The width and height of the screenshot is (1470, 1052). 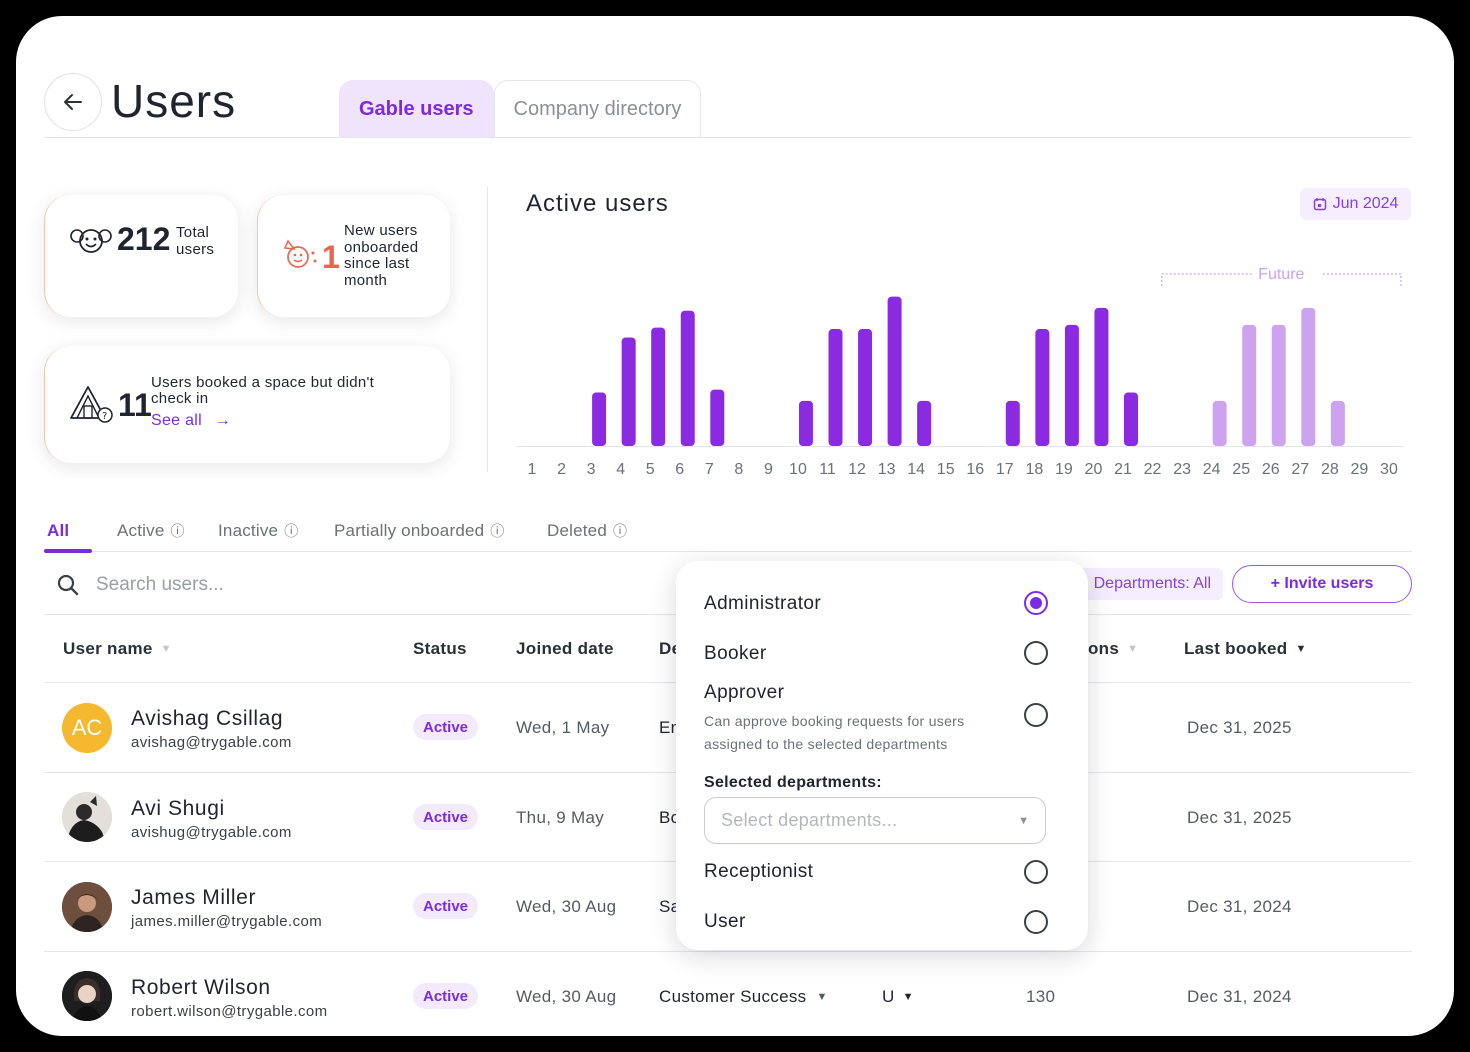 What do you see at coordinates (68, 551) in the screenshot?
I see `active-tab-indicator` at bounding box center [68, 551].